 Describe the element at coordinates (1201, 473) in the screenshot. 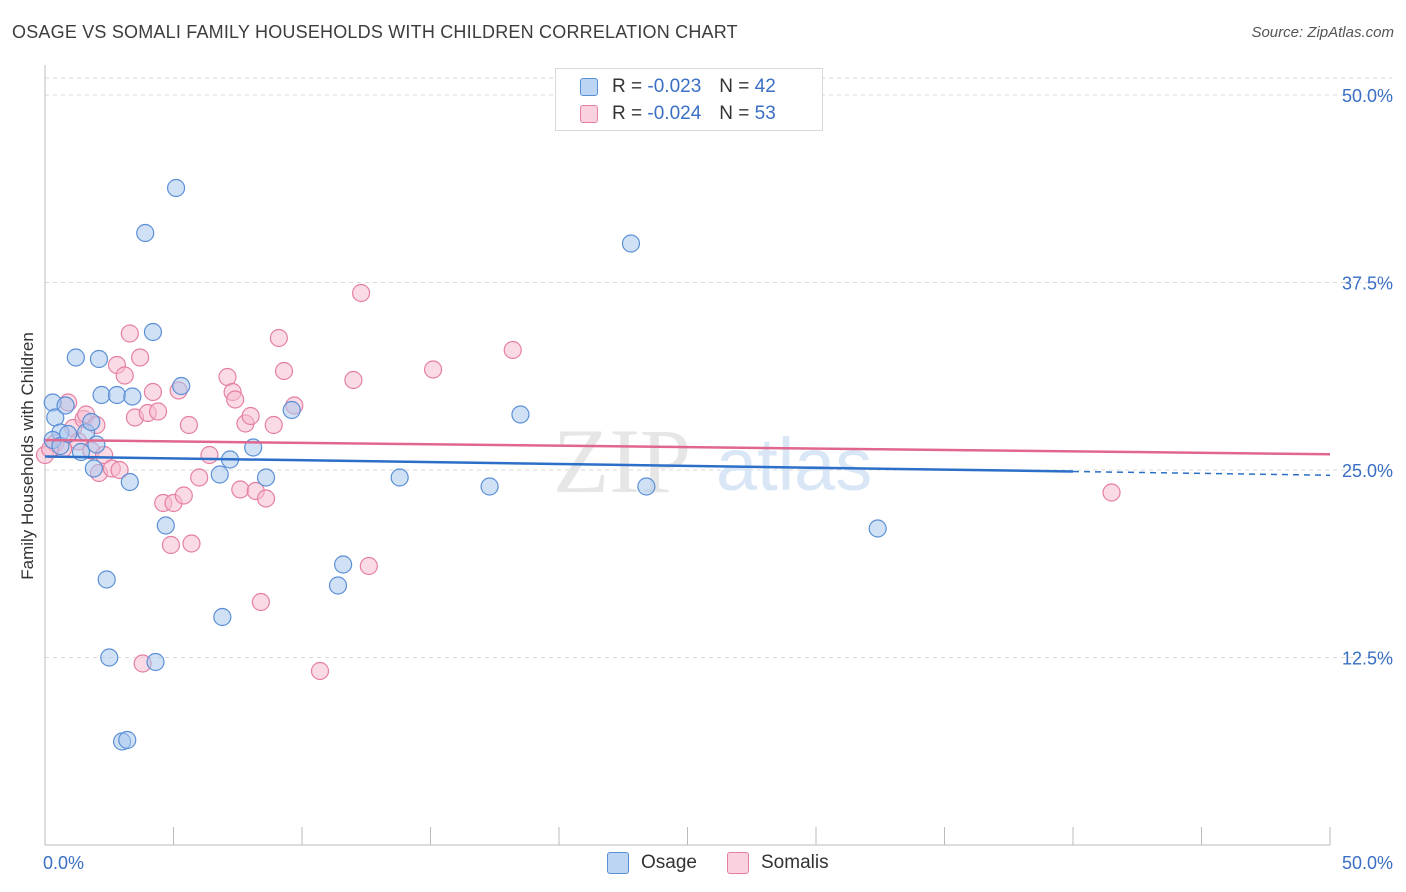

I see `osage-trend-extension` at that location.